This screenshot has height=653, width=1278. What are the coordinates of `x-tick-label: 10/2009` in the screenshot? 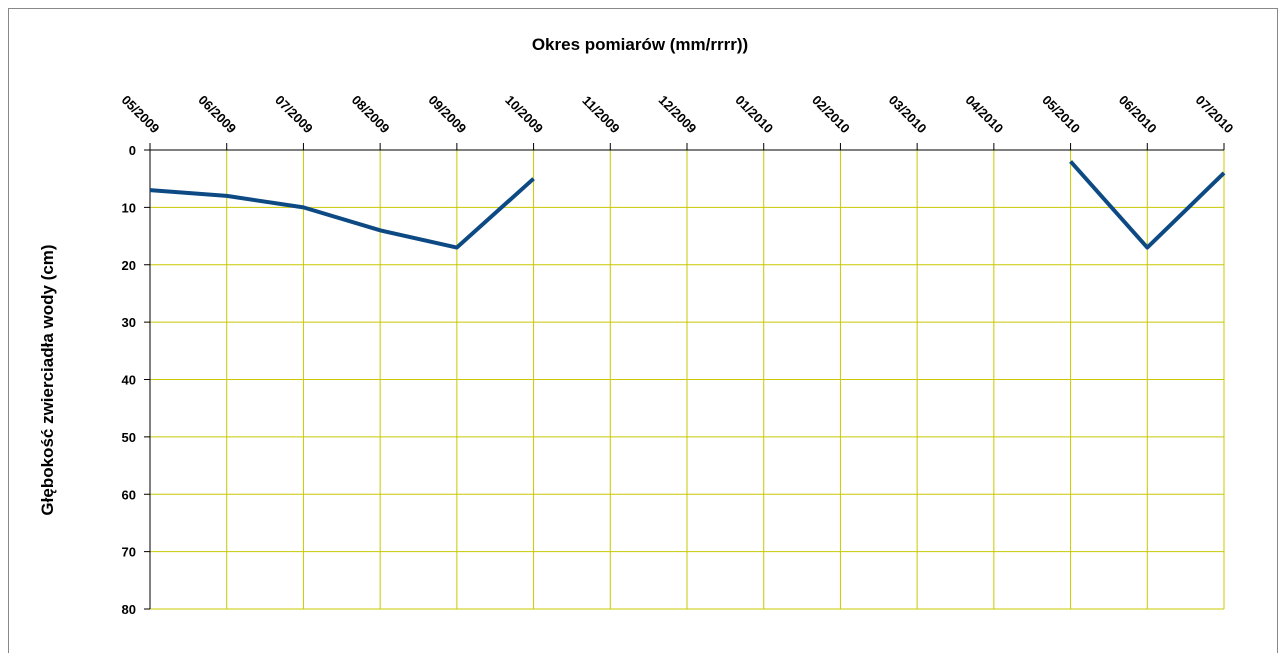 It's located at (524, 114).